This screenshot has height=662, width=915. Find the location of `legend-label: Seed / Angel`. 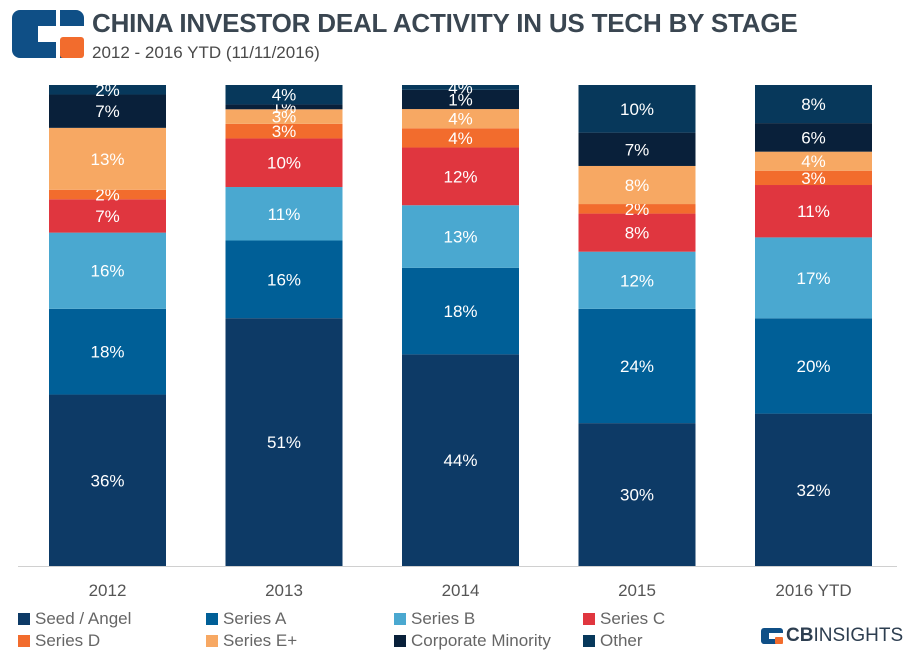

legend-label: Seed / Angel is located at coordinates (83, 618).